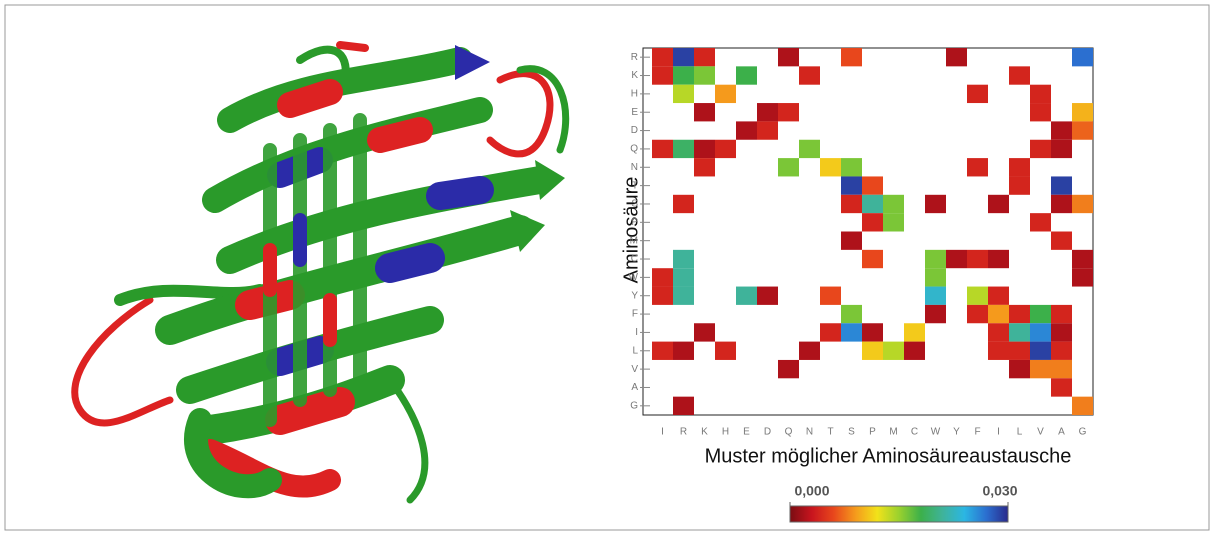 This screenshot has width=1214, height=535. What do you see at coordinates (888, 456) in the screenshot?
I see `x-axis-label: Muster möglicher Aminosäureaustausche` at bounding box center [888, 456].